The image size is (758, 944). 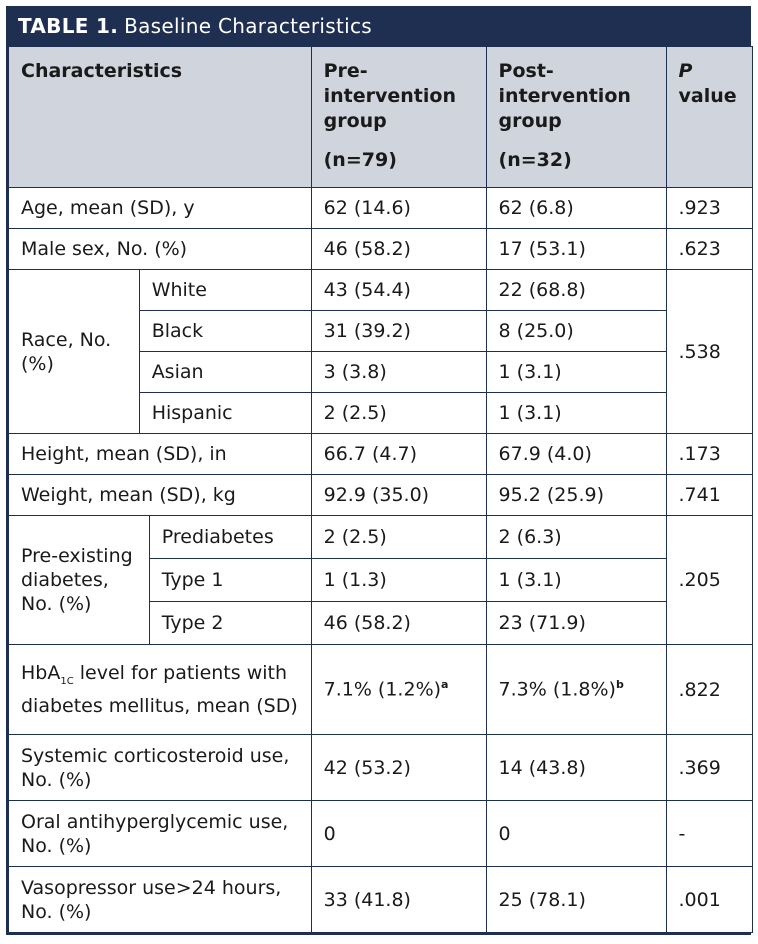 I want to click on table-row: Hispanic 2 (2.5) 1 (3.1), so click(x=381, y=413).